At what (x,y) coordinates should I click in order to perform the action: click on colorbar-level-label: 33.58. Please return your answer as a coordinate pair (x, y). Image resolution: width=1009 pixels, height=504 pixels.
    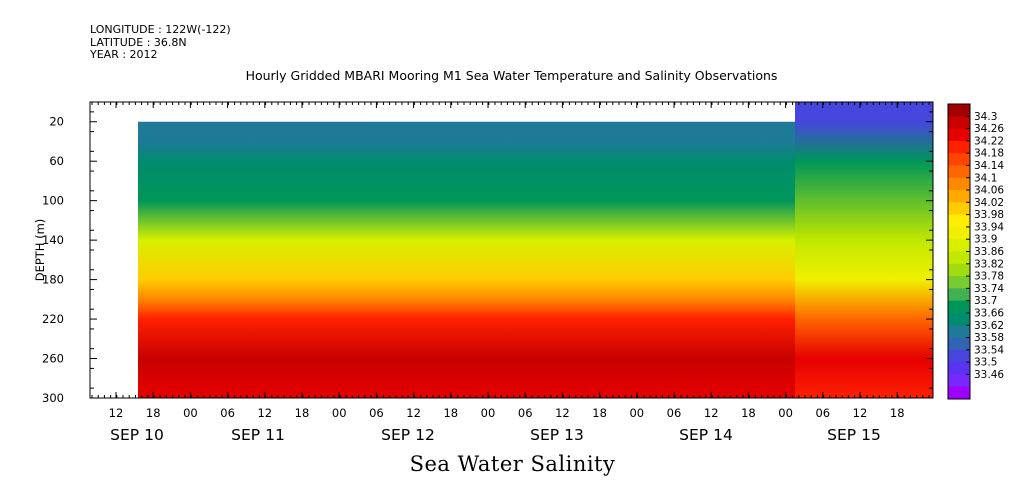
    Looking at the image, I should click on (989, 338).